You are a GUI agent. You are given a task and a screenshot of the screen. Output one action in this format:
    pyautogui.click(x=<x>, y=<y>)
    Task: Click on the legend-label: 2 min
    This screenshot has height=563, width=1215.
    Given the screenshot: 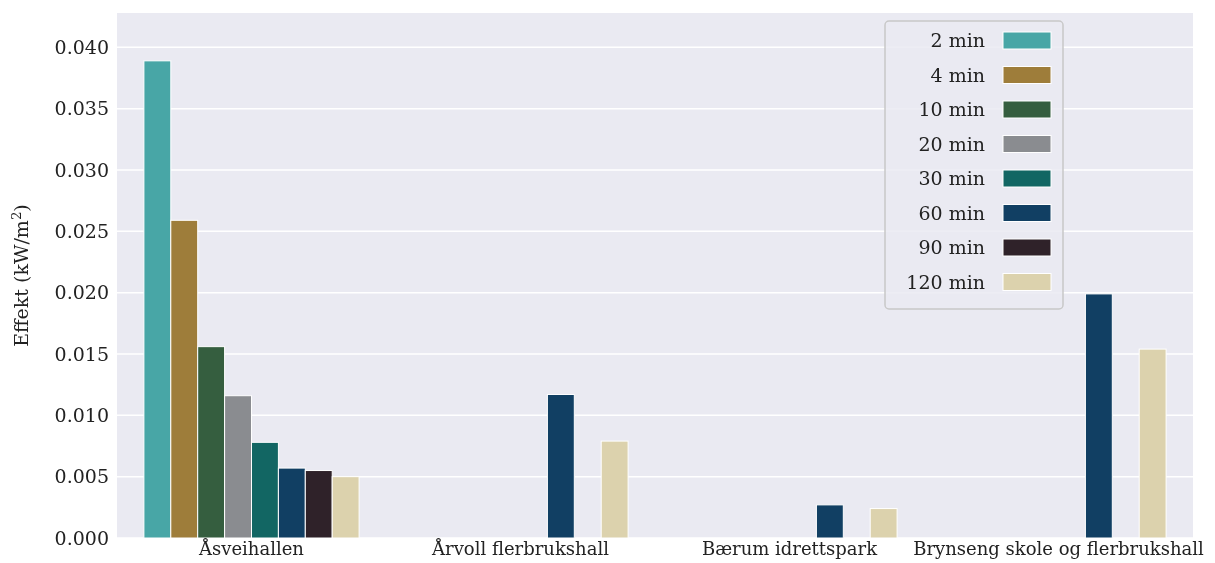 What is the action you would take?
    pyautogui.click(x=957, y=40)
    